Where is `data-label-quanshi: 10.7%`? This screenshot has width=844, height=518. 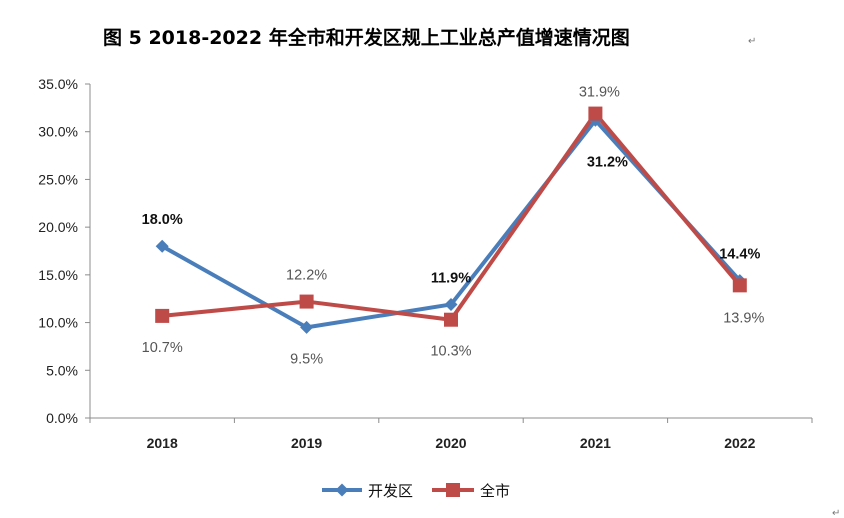 data-label-quanshi: 10.7% is located at coordinates (162, 348).